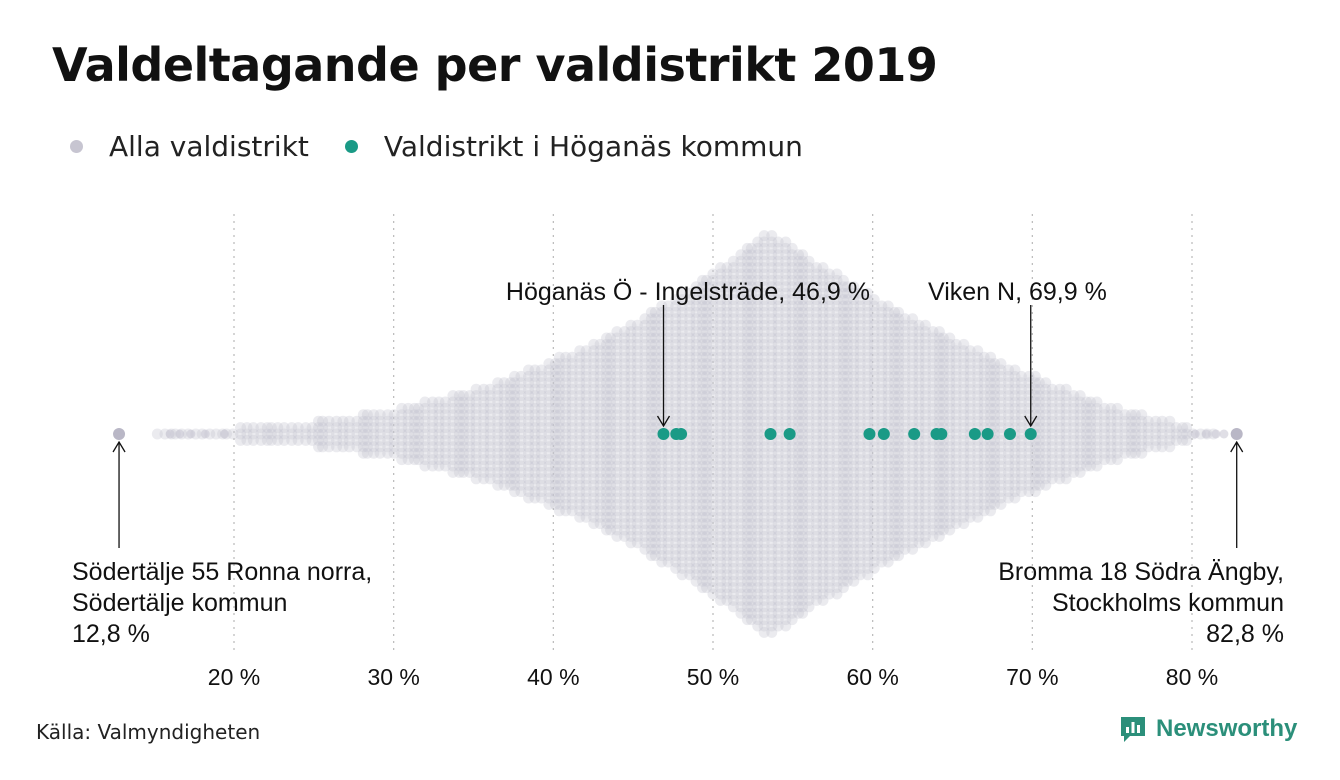  What do you see at coordinates (869, 434) in the screenshot?
I see `hoganas-point` at bounding box center [869, 434].